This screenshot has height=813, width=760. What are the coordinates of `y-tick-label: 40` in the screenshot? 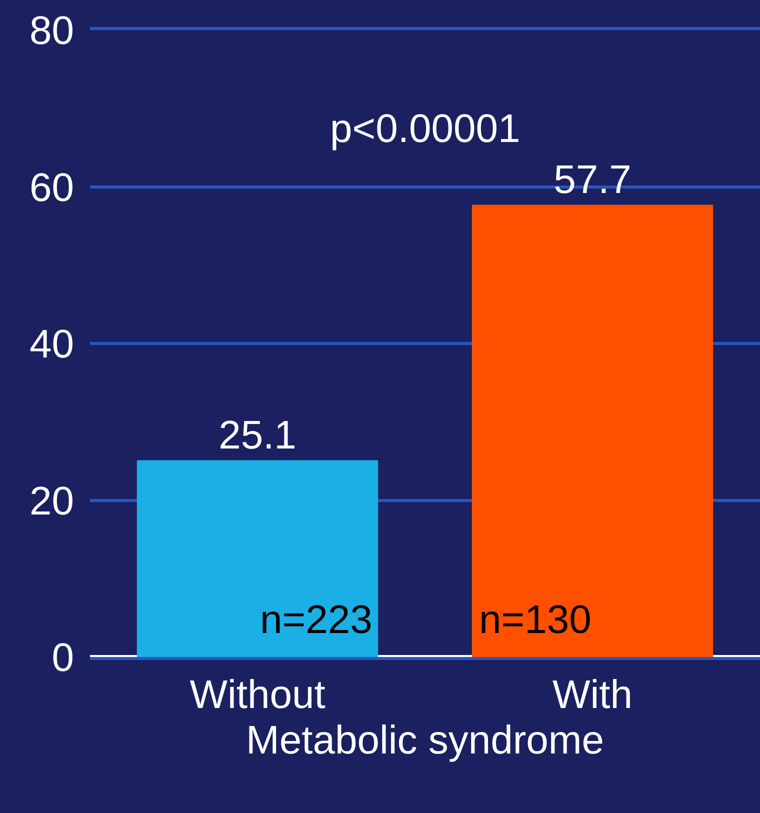 It's located at (52, 344).